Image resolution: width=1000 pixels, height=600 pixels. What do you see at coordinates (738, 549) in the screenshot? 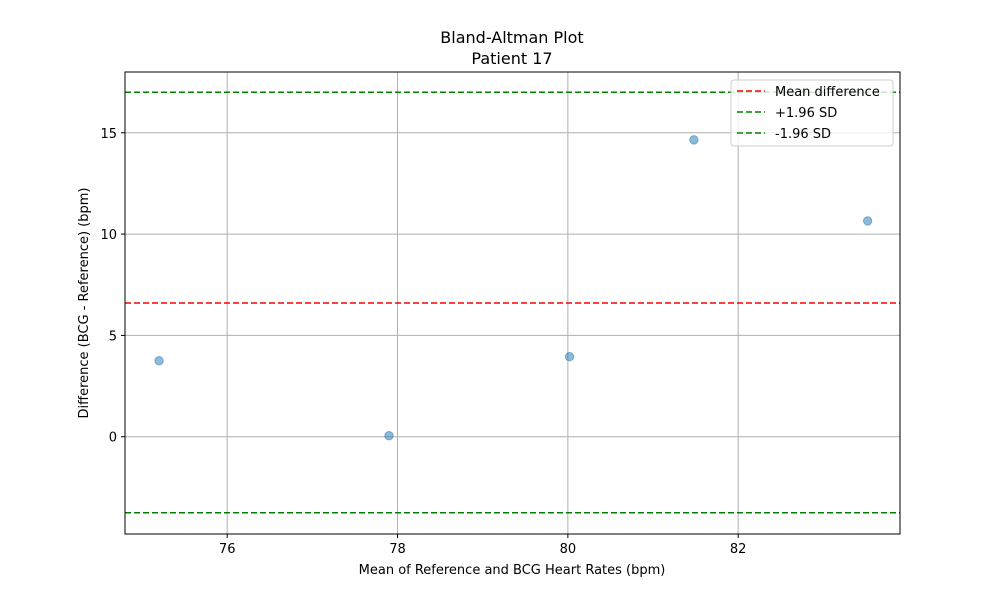
I see `x-tick-label: 82` at bounding box center [738, 549].